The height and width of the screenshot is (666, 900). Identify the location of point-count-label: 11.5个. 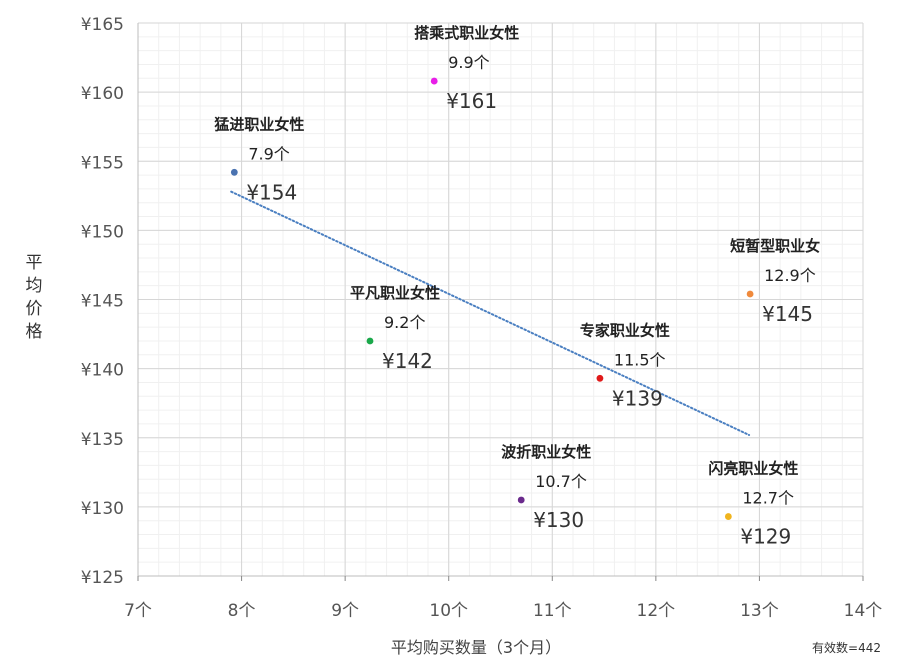
(640, 359).